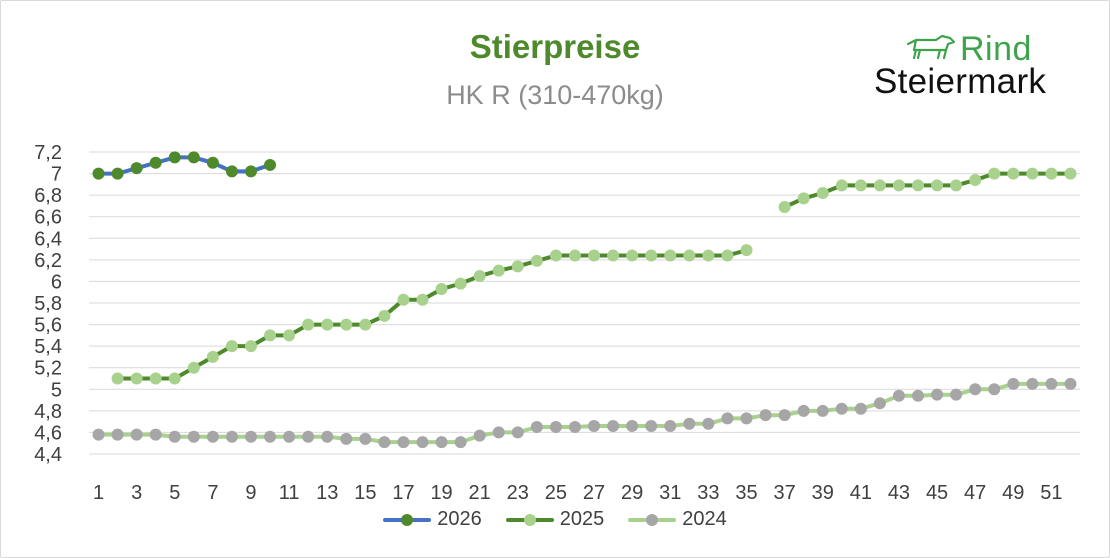 The height and width of the screenshot is (558, 1110). I want to click on x-tick-label: 29, so click(632, 493).